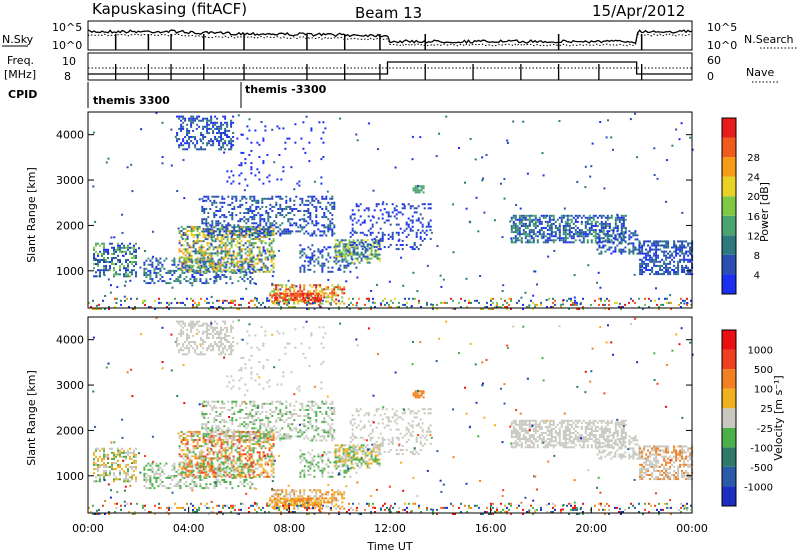  Describe the element at coordinates (757, 256) in the screenshot. I see `colorbar-tick-label: 8` at that location.